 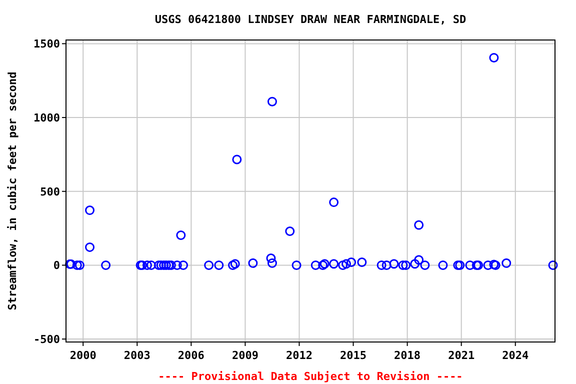 I want to click on chart-title: USGS 06421800 LINDSEY DRAW NEAR FARMINGDALE, SD, so click(x=310, y=19).